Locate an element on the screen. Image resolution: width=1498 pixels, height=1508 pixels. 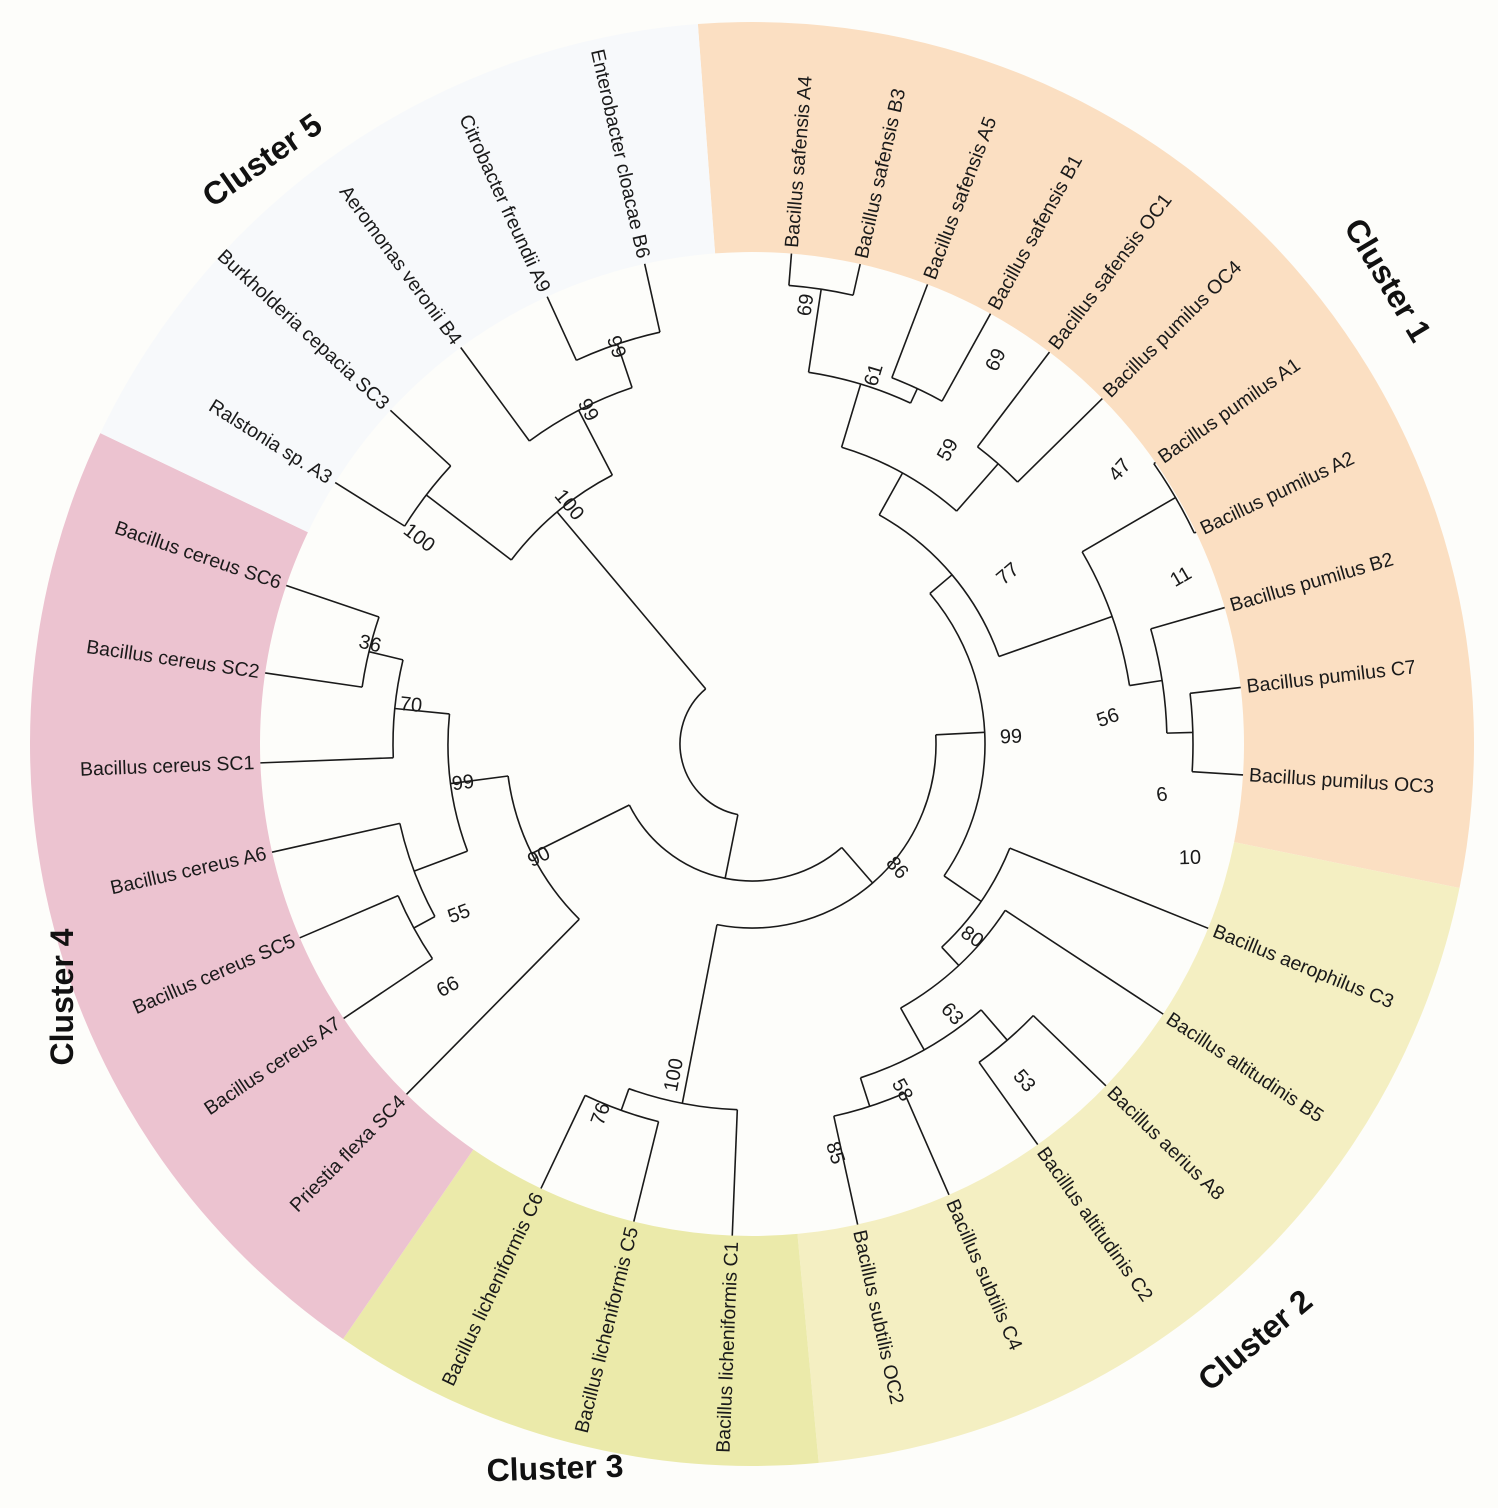
branch-SC4 is located at coordinates (492, 1006).